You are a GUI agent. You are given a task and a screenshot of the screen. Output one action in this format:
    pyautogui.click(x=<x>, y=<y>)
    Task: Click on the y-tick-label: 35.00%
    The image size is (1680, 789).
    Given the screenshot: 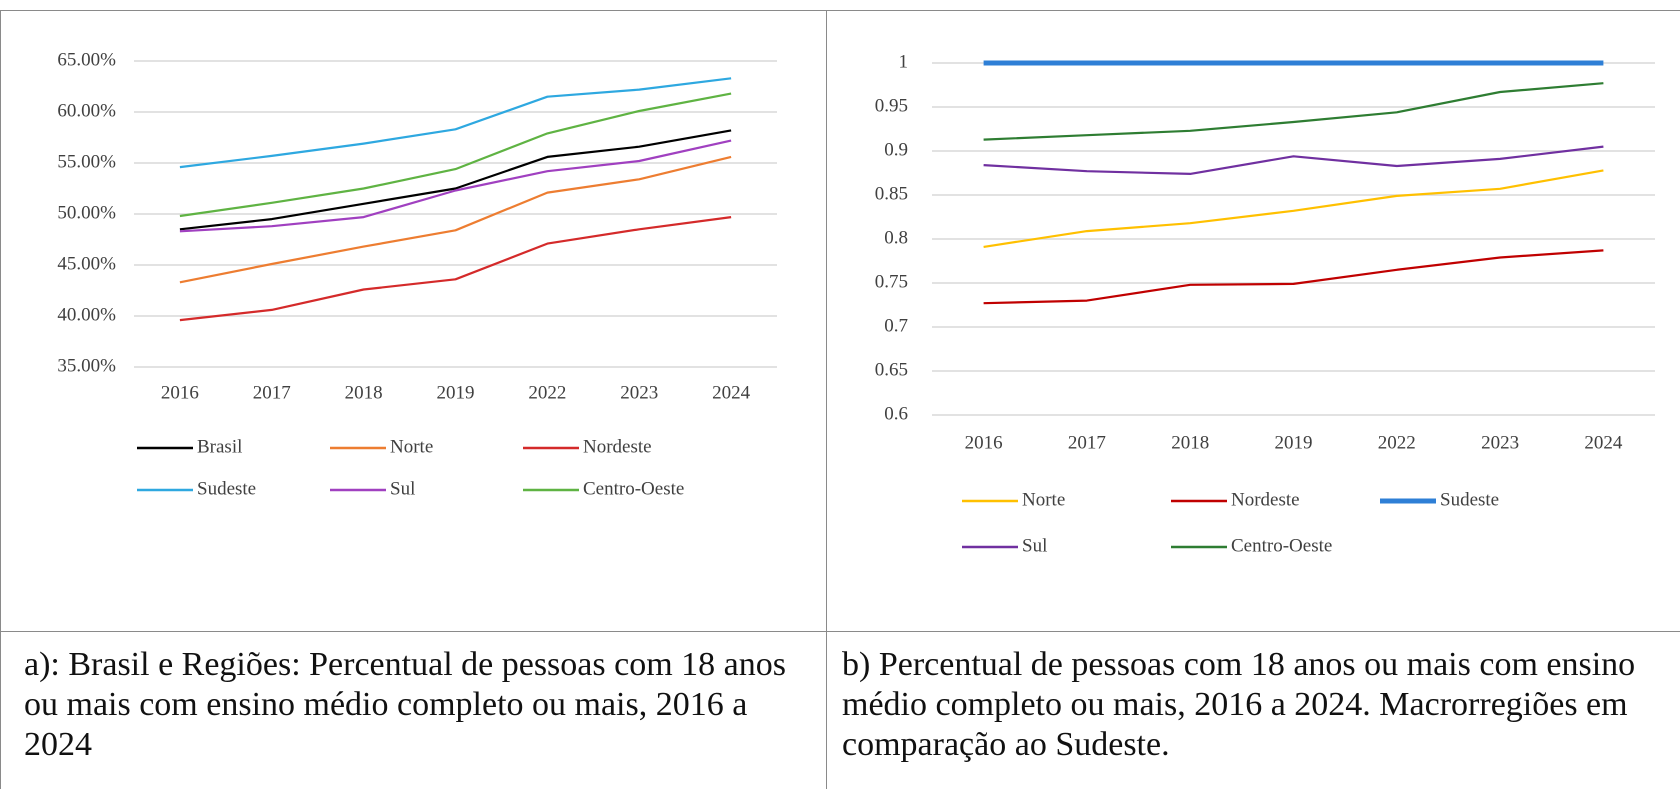 What is the action you would take?
    pyautogui.click(x=86, y=365)
    